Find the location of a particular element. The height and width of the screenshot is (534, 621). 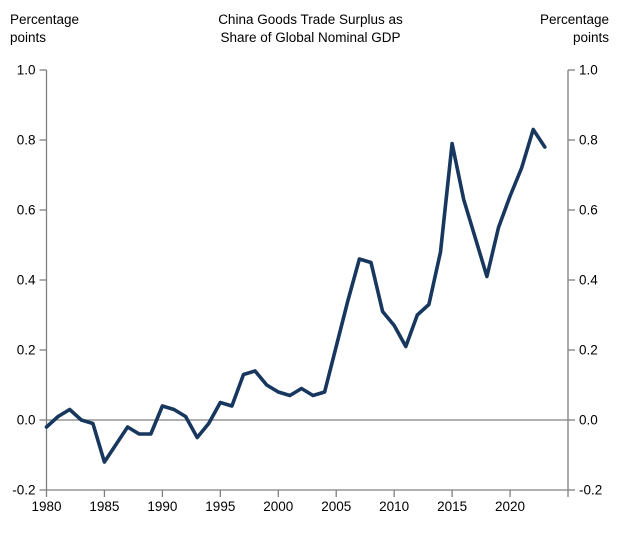

y-tick-label-left: 1.0 is located at coordinates (26, 70).